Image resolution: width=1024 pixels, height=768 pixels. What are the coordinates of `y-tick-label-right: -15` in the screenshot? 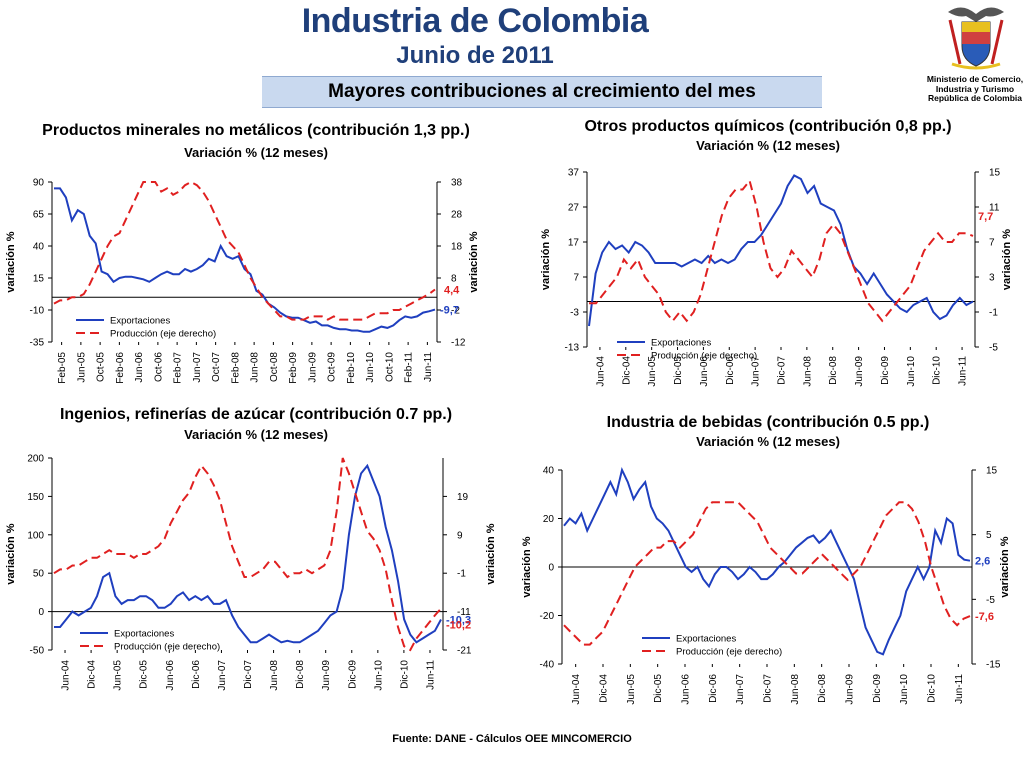 It's located at (993, 665).